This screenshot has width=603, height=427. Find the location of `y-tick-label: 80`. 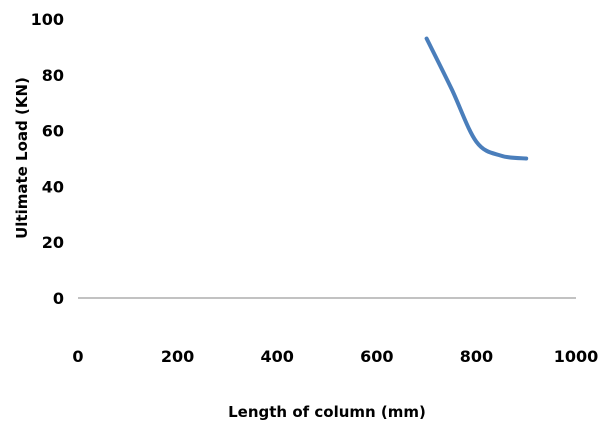

y-tick-label: 80 is located at coordinates (53, 75).